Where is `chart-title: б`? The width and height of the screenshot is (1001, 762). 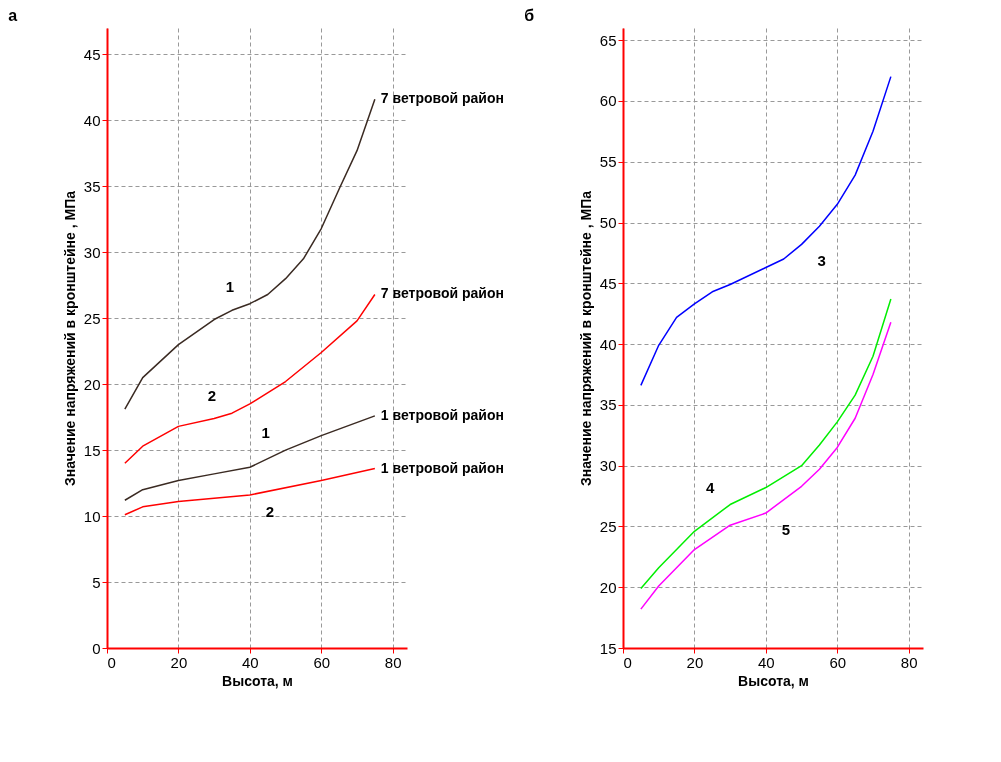
chart-title: б is located at coordinates (529, 15).